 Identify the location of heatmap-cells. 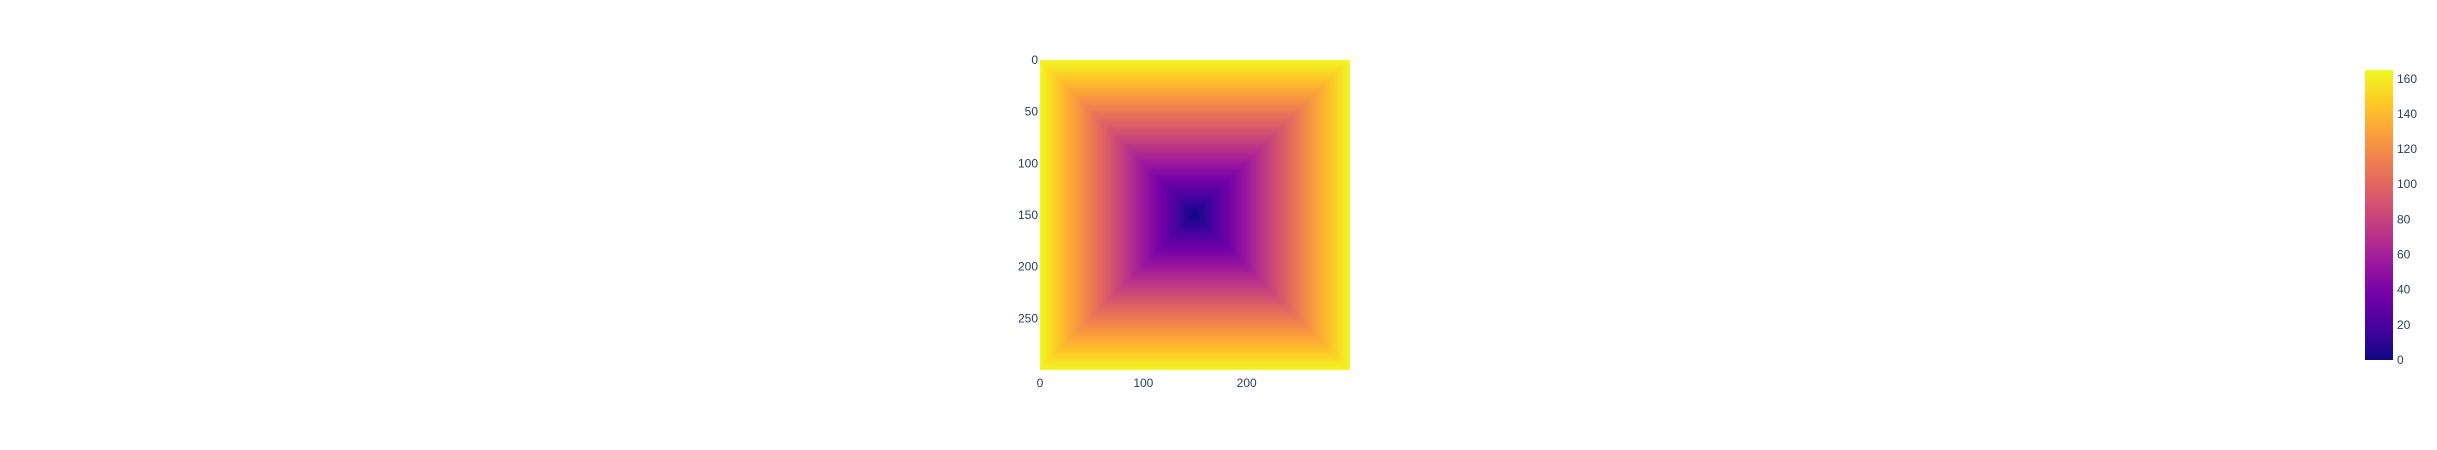
(1195, 215).